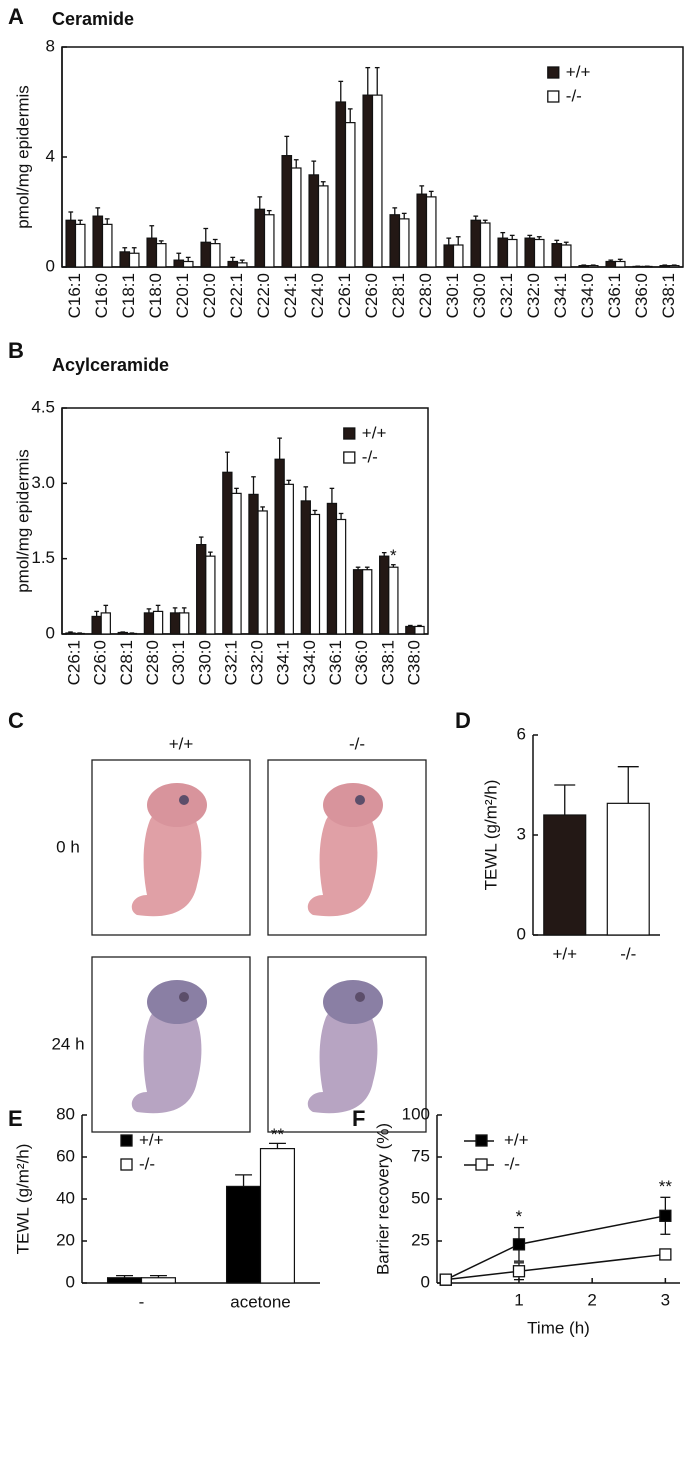  Describe the element at coordinates (236, 295) in the screenshot. I see `x-tick-label: C22:1` at that location.